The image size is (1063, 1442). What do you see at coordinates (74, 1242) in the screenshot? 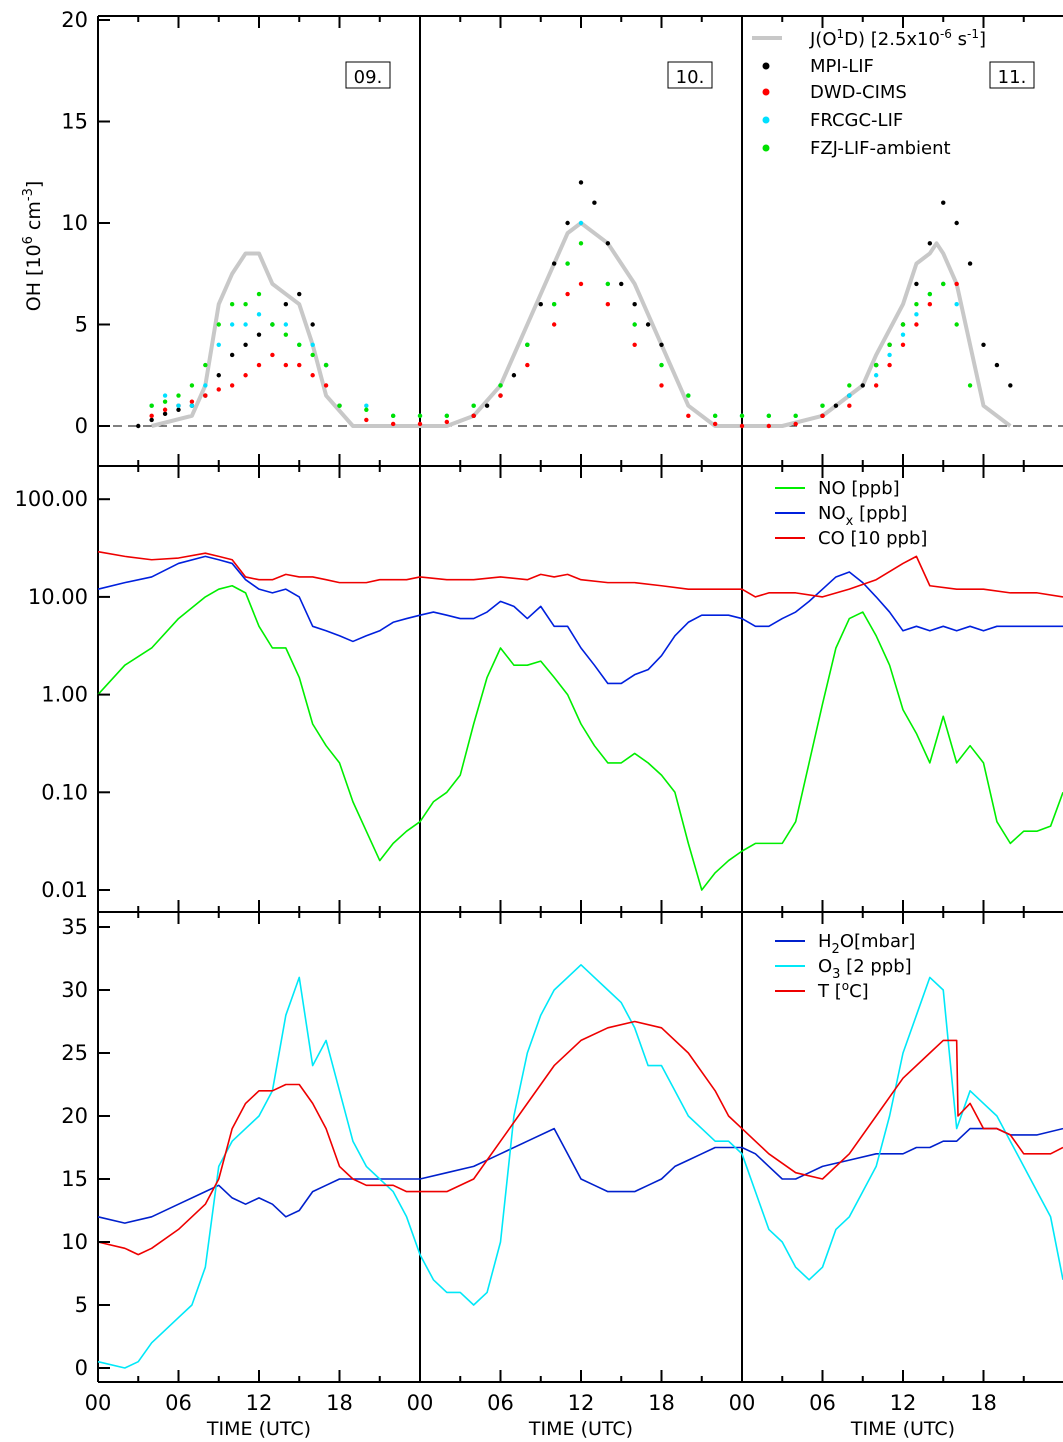
I see `met-ytick-label: 10` at bounding box center [74, 1242].